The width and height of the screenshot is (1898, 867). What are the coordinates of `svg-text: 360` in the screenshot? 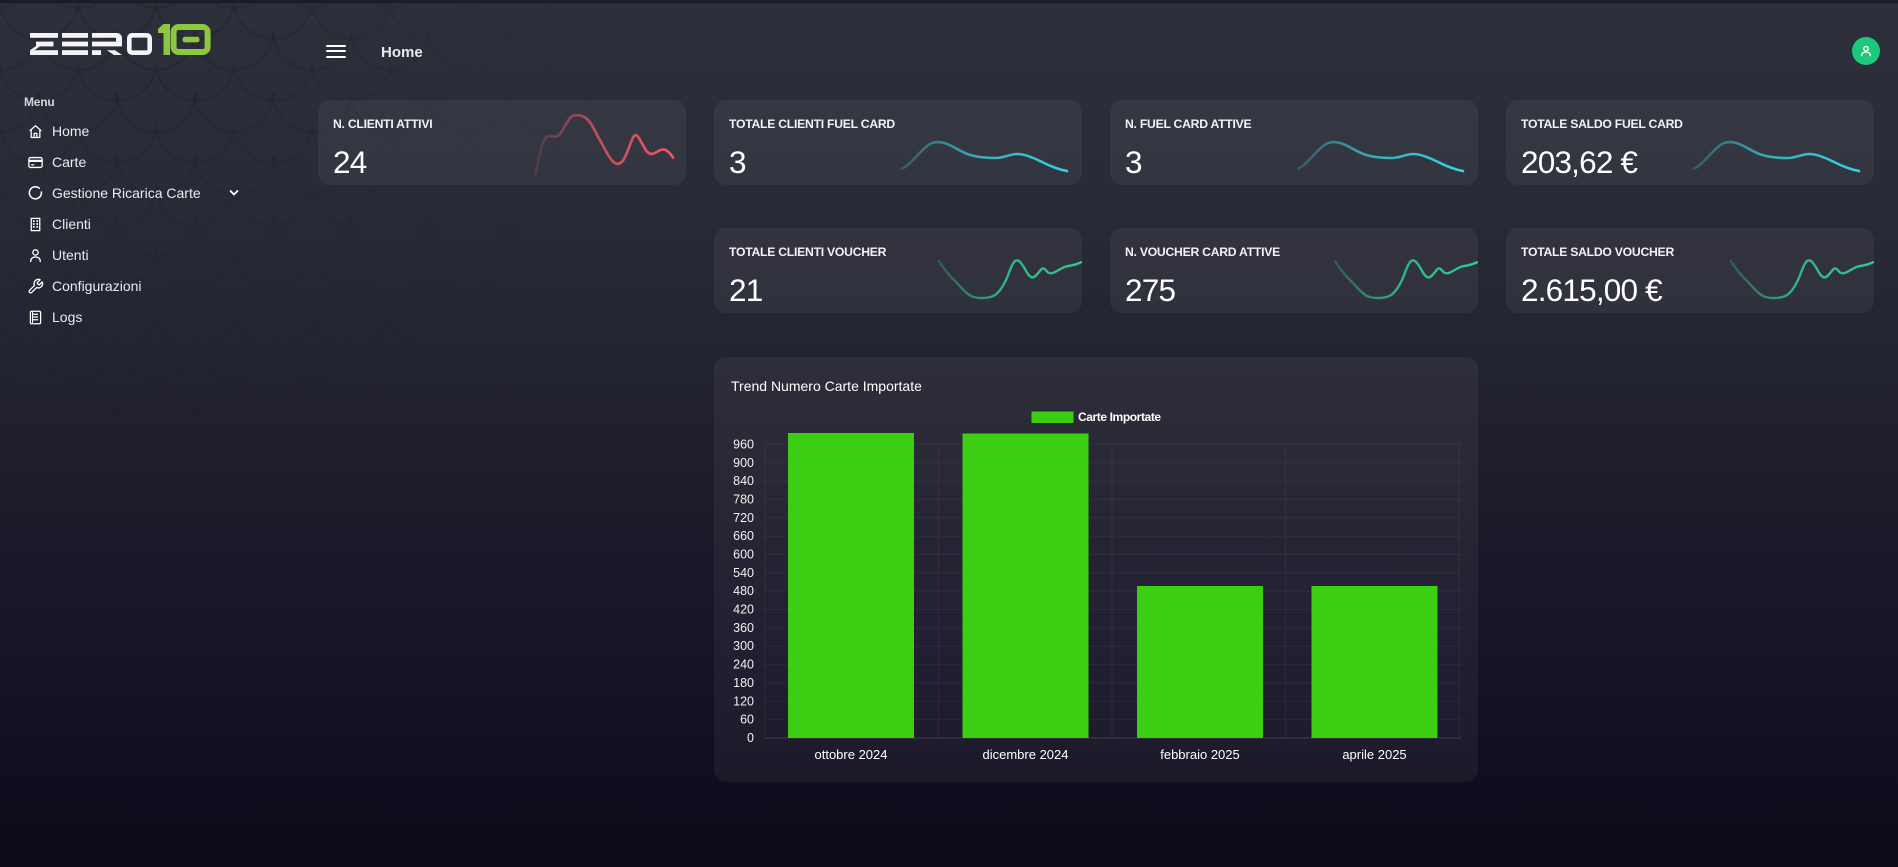 It's located at (743, 628).